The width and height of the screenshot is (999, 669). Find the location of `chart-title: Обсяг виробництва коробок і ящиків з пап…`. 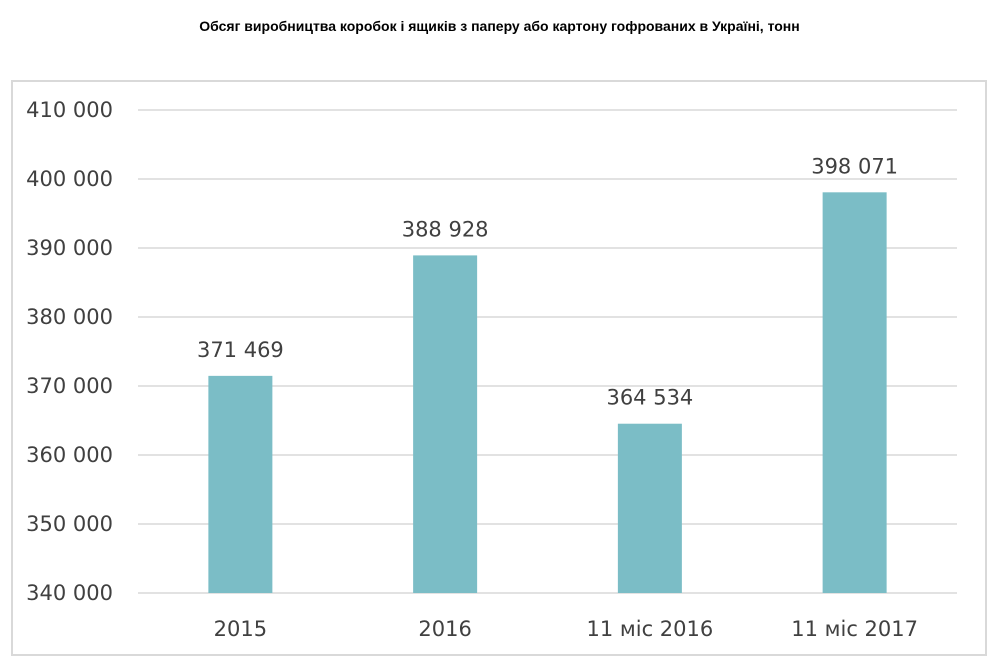

chart-title: Обсяг виробництва коробок і ящиків з пап… is located at coordinates (499, 26).